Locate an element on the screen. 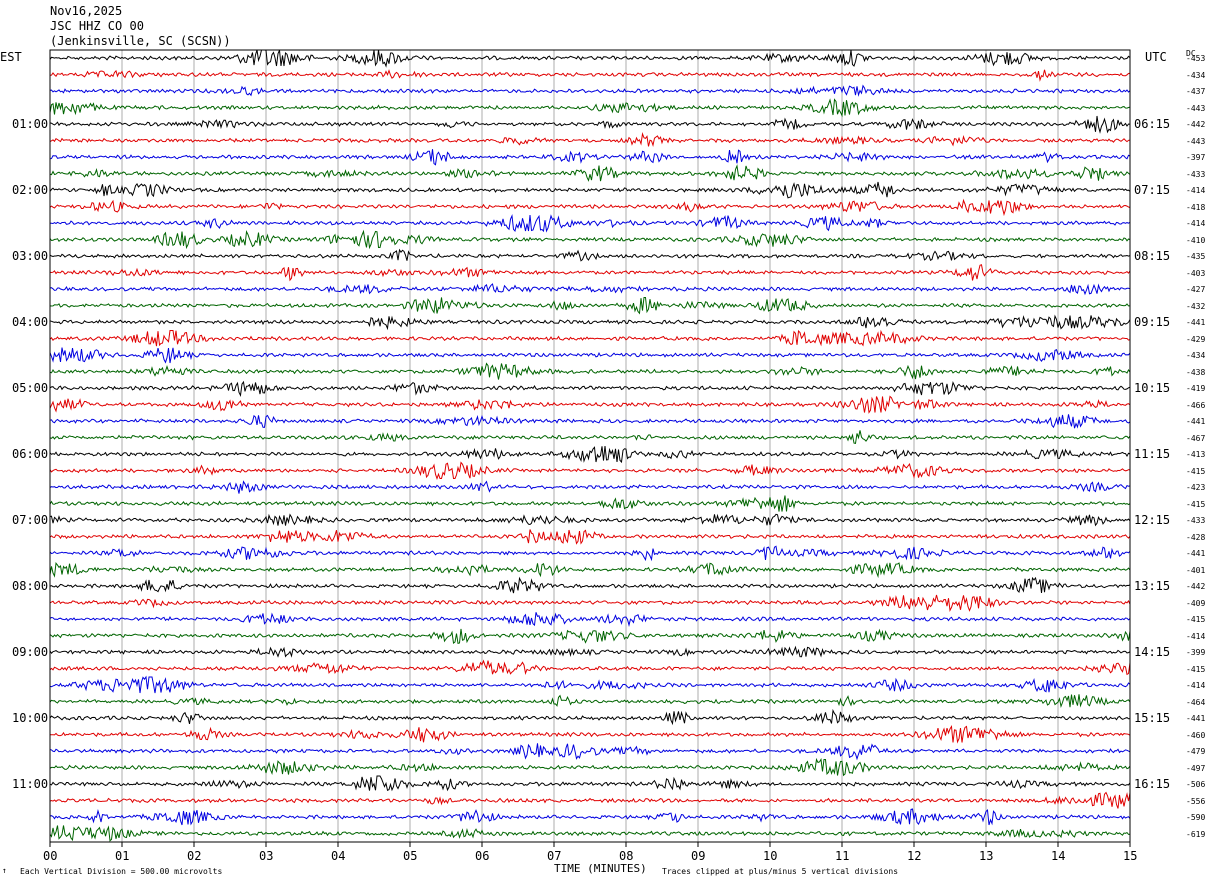  right-hour-label: 06:15 is located at coordinates (1152, 124).